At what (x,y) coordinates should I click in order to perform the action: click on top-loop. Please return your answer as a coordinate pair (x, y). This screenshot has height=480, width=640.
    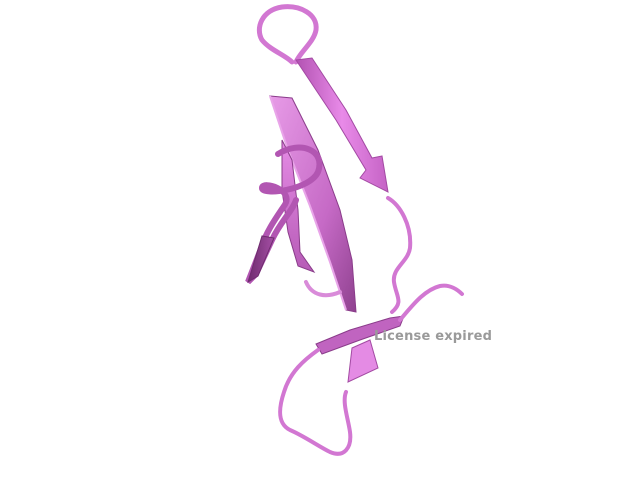
    Looking at the image, I should click on (287, 34).